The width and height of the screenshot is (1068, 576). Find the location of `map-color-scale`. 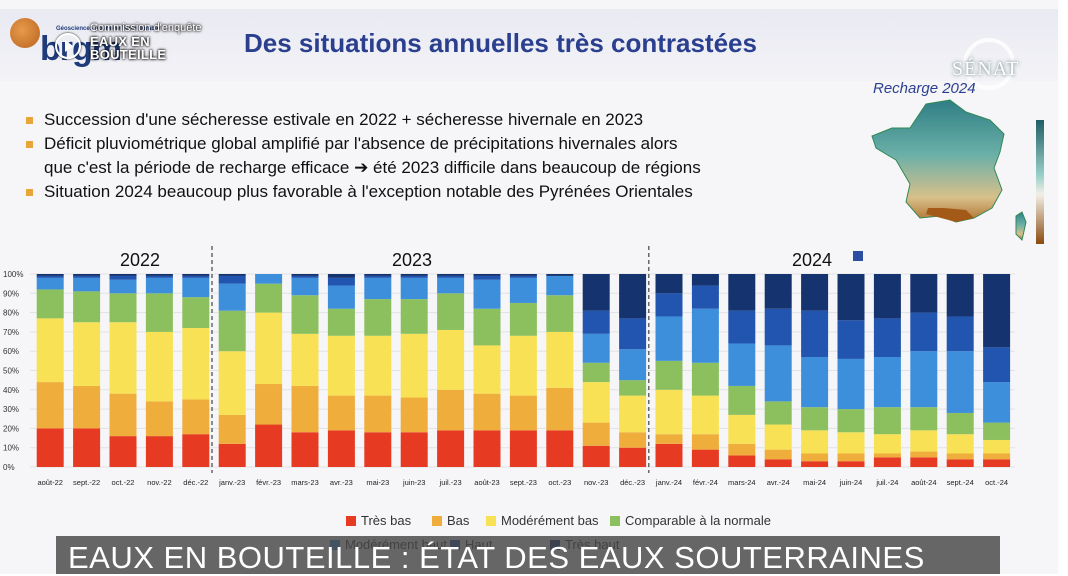

map-color-scale is located at coordinates (1040, 182).